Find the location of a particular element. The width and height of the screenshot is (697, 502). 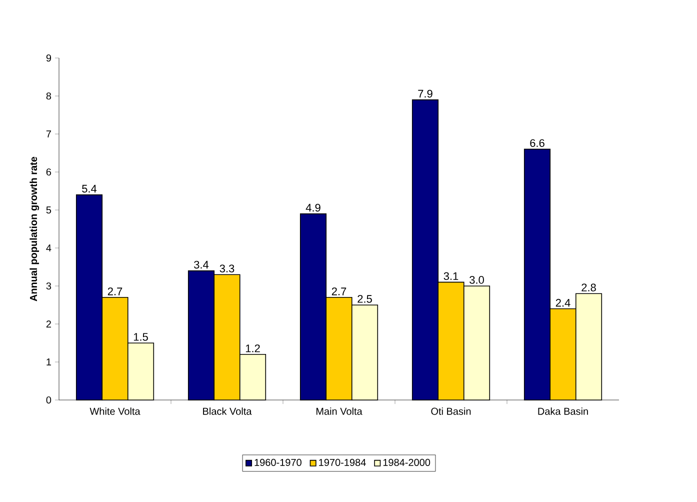

x-tick-label: White Volta is located at coordinates (115, 411).